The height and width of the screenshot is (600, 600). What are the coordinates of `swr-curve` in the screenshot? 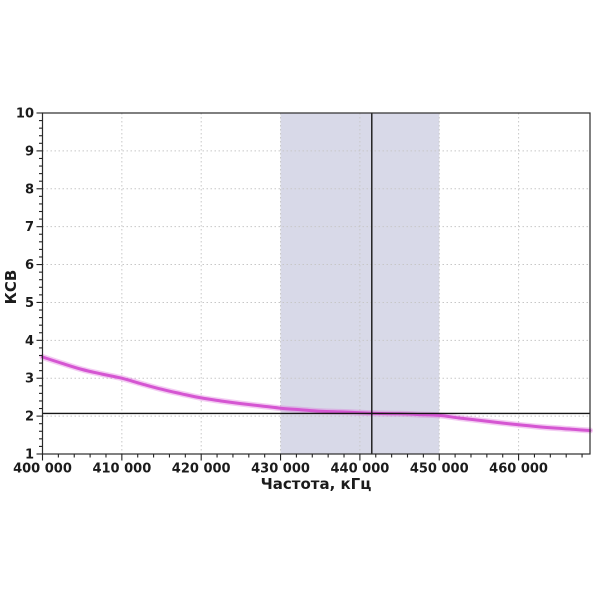 It's located at (316, 393).